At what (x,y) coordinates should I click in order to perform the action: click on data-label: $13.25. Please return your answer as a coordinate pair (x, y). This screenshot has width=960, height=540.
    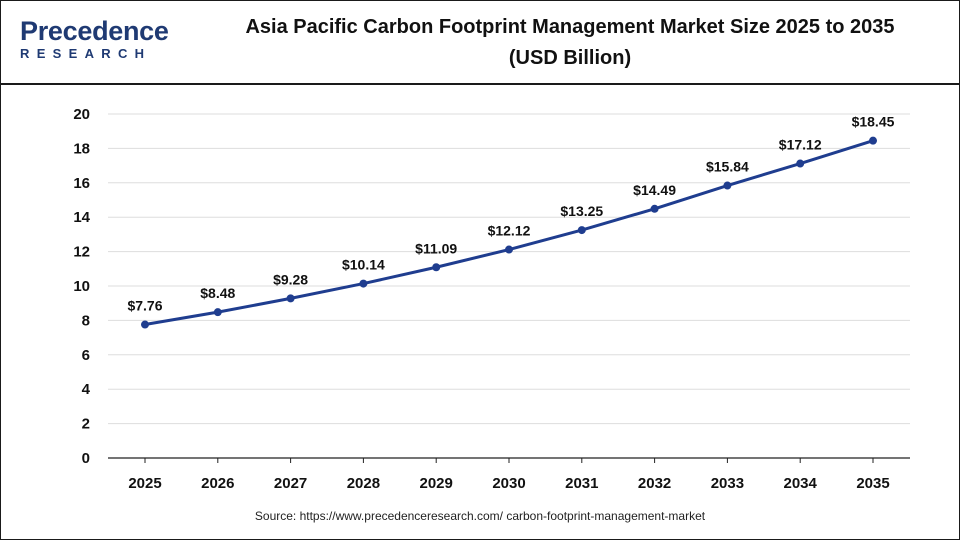
    Looking at the image, I should click on (581, 211).